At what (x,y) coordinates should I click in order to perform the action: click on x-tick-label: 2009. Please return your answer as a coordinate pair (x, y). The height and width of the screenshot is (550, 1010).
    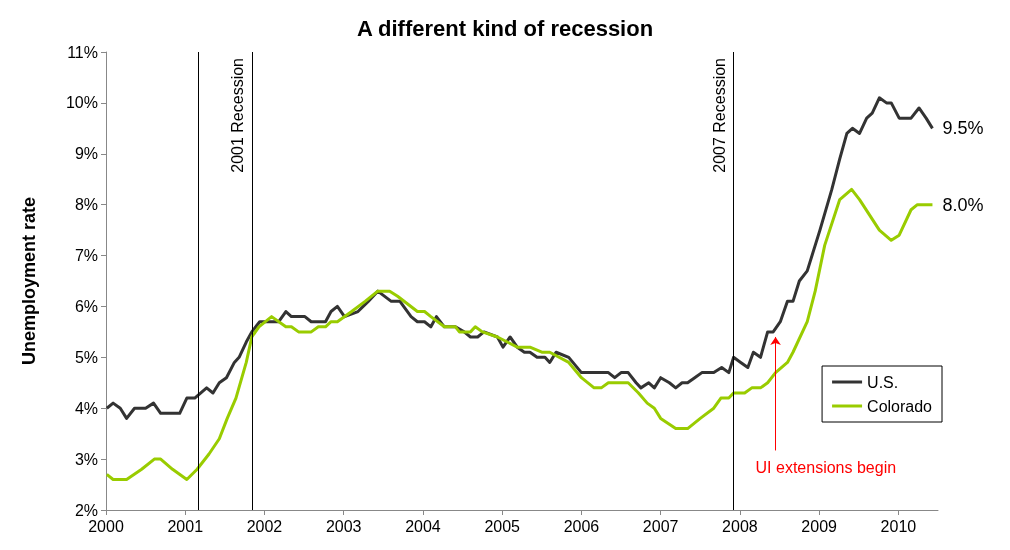
    Looking at the image, I should click on (819, 526).